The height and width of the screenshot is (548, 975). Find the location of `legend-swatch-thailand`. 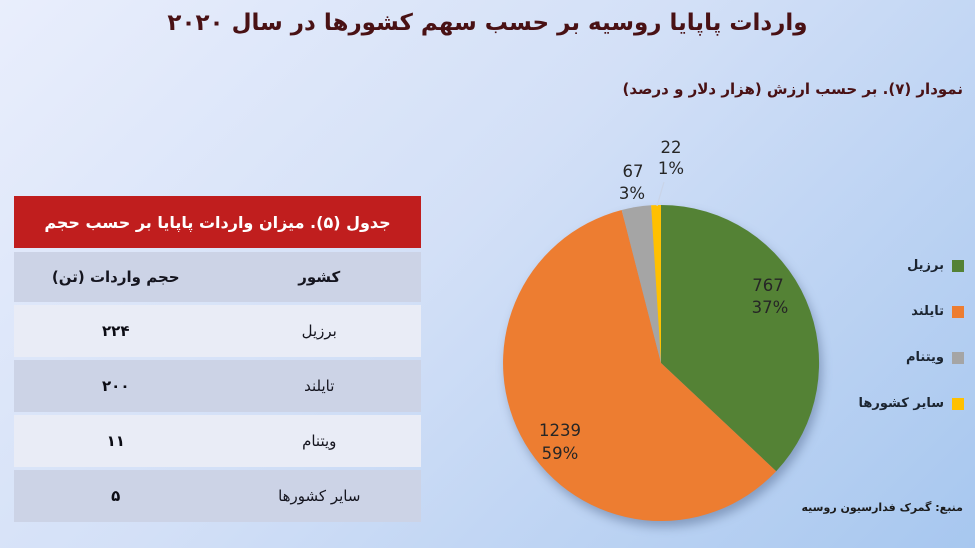

legend-swatch-thailand is located at coordinates (958, 311).